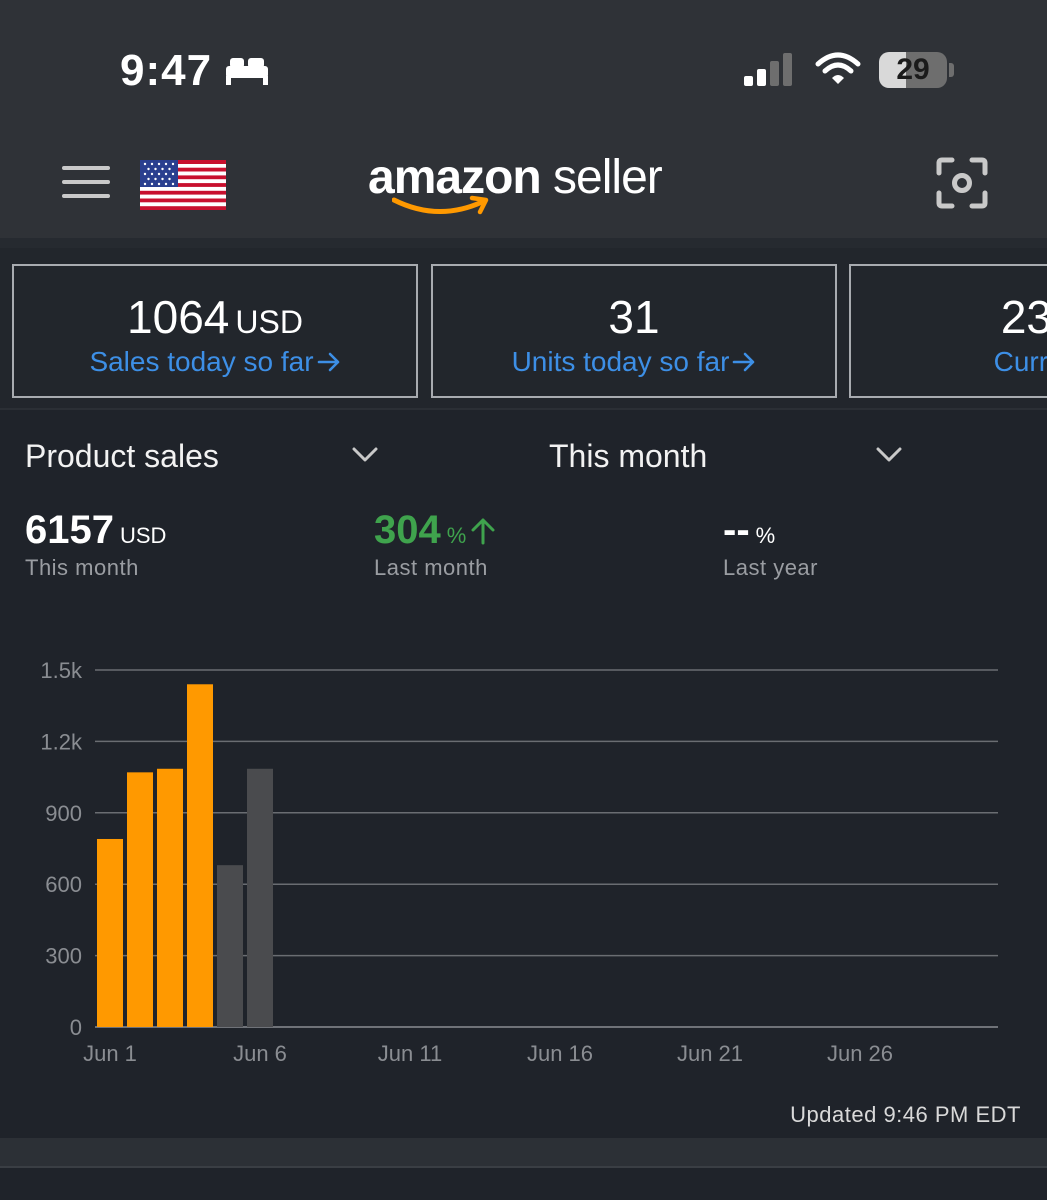  I want to click on y-tick-label: 1.2k, so click(61, 741).